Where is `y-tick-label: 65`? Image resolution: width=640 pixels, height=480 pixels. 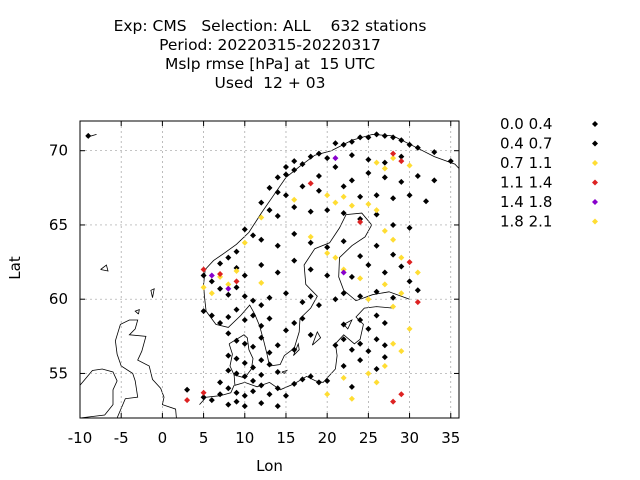 y-tick-label: 65 is located at coordinates (58, 225).